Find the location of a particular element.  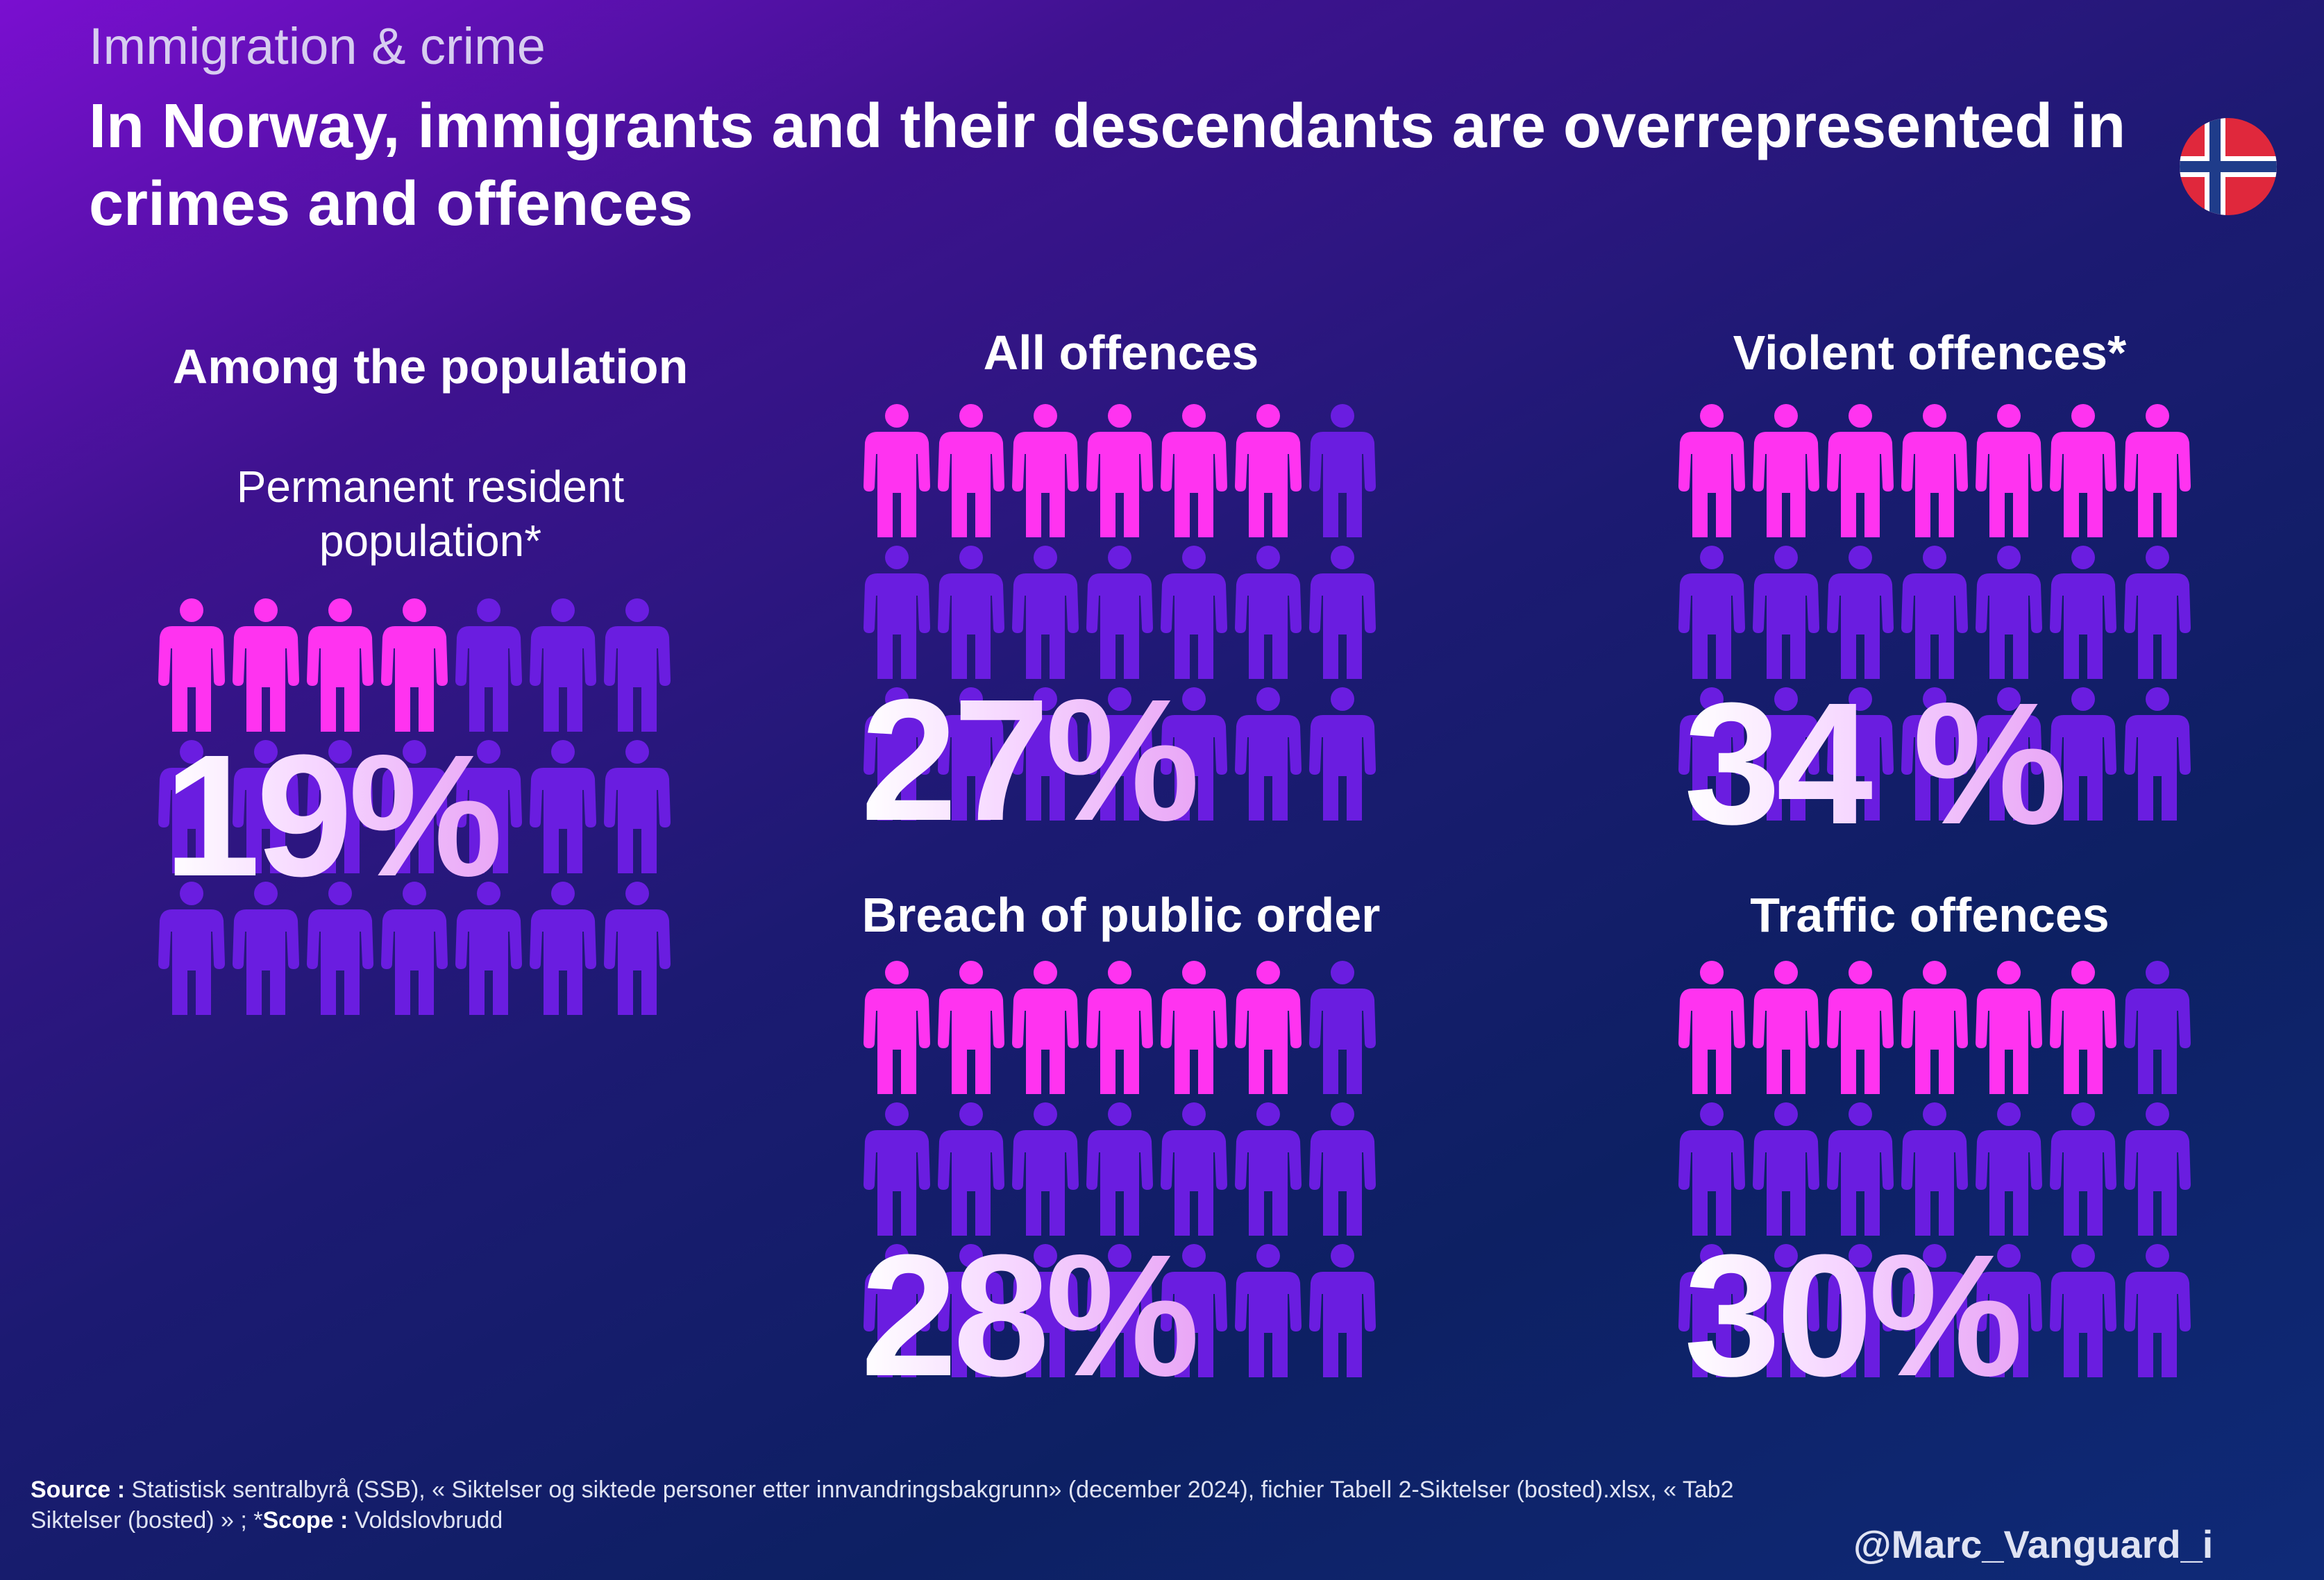

pictogram-population is located at coordinates (414, 806).